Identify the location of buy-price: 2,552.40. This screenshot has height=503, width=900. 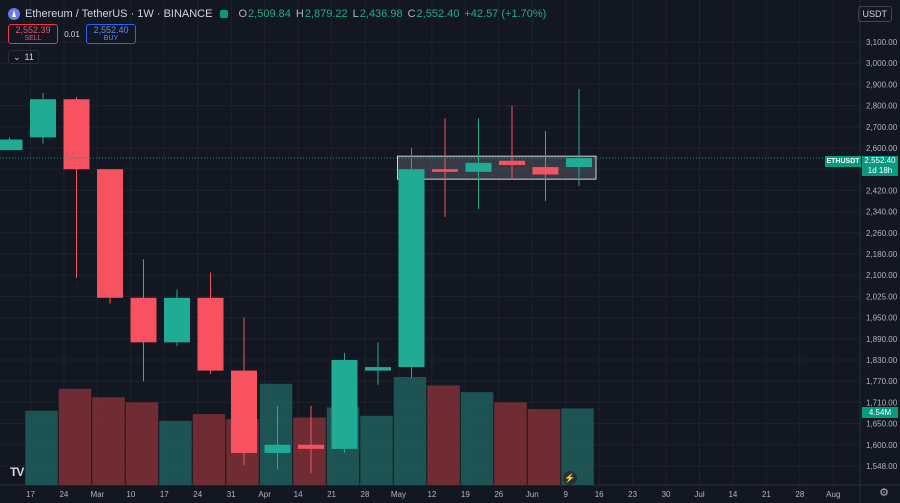
(111, 29).